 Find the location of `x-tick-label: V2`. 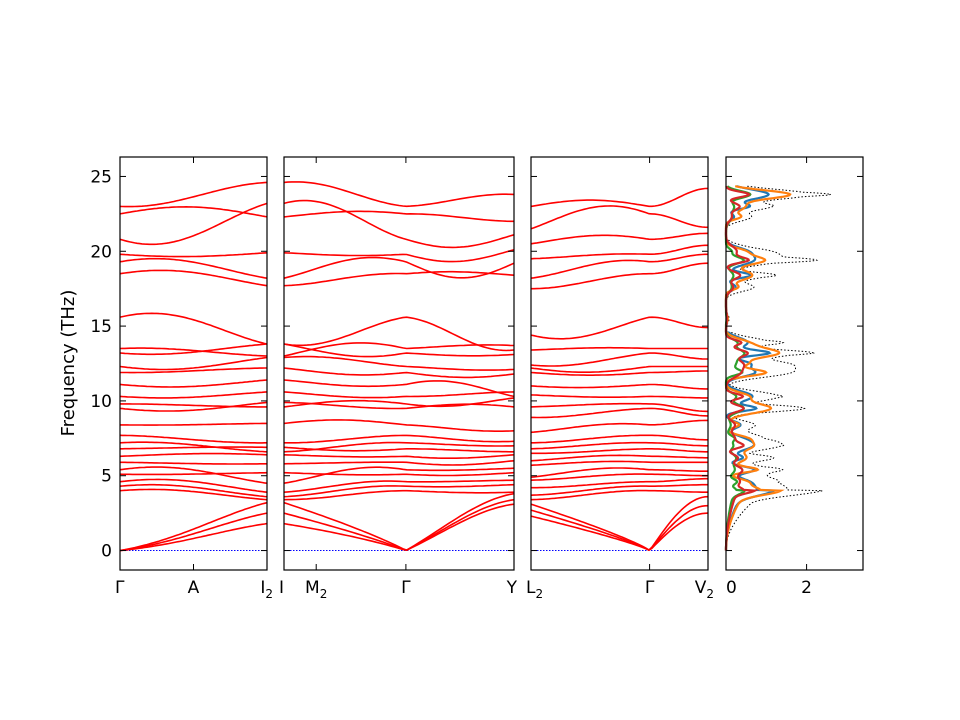

x-tick-label: V2 is located at coordinates (704, 589).